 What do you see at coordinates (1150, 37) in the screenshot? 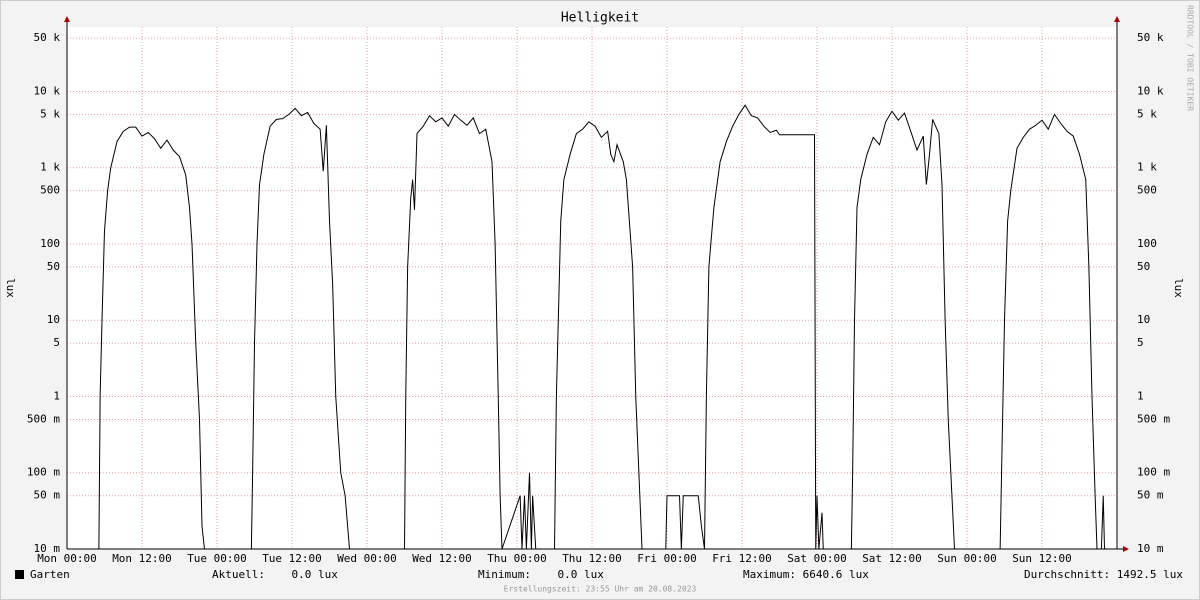
I see `y-tick-label-right: 50 k` at bounding box center [1150, 37].